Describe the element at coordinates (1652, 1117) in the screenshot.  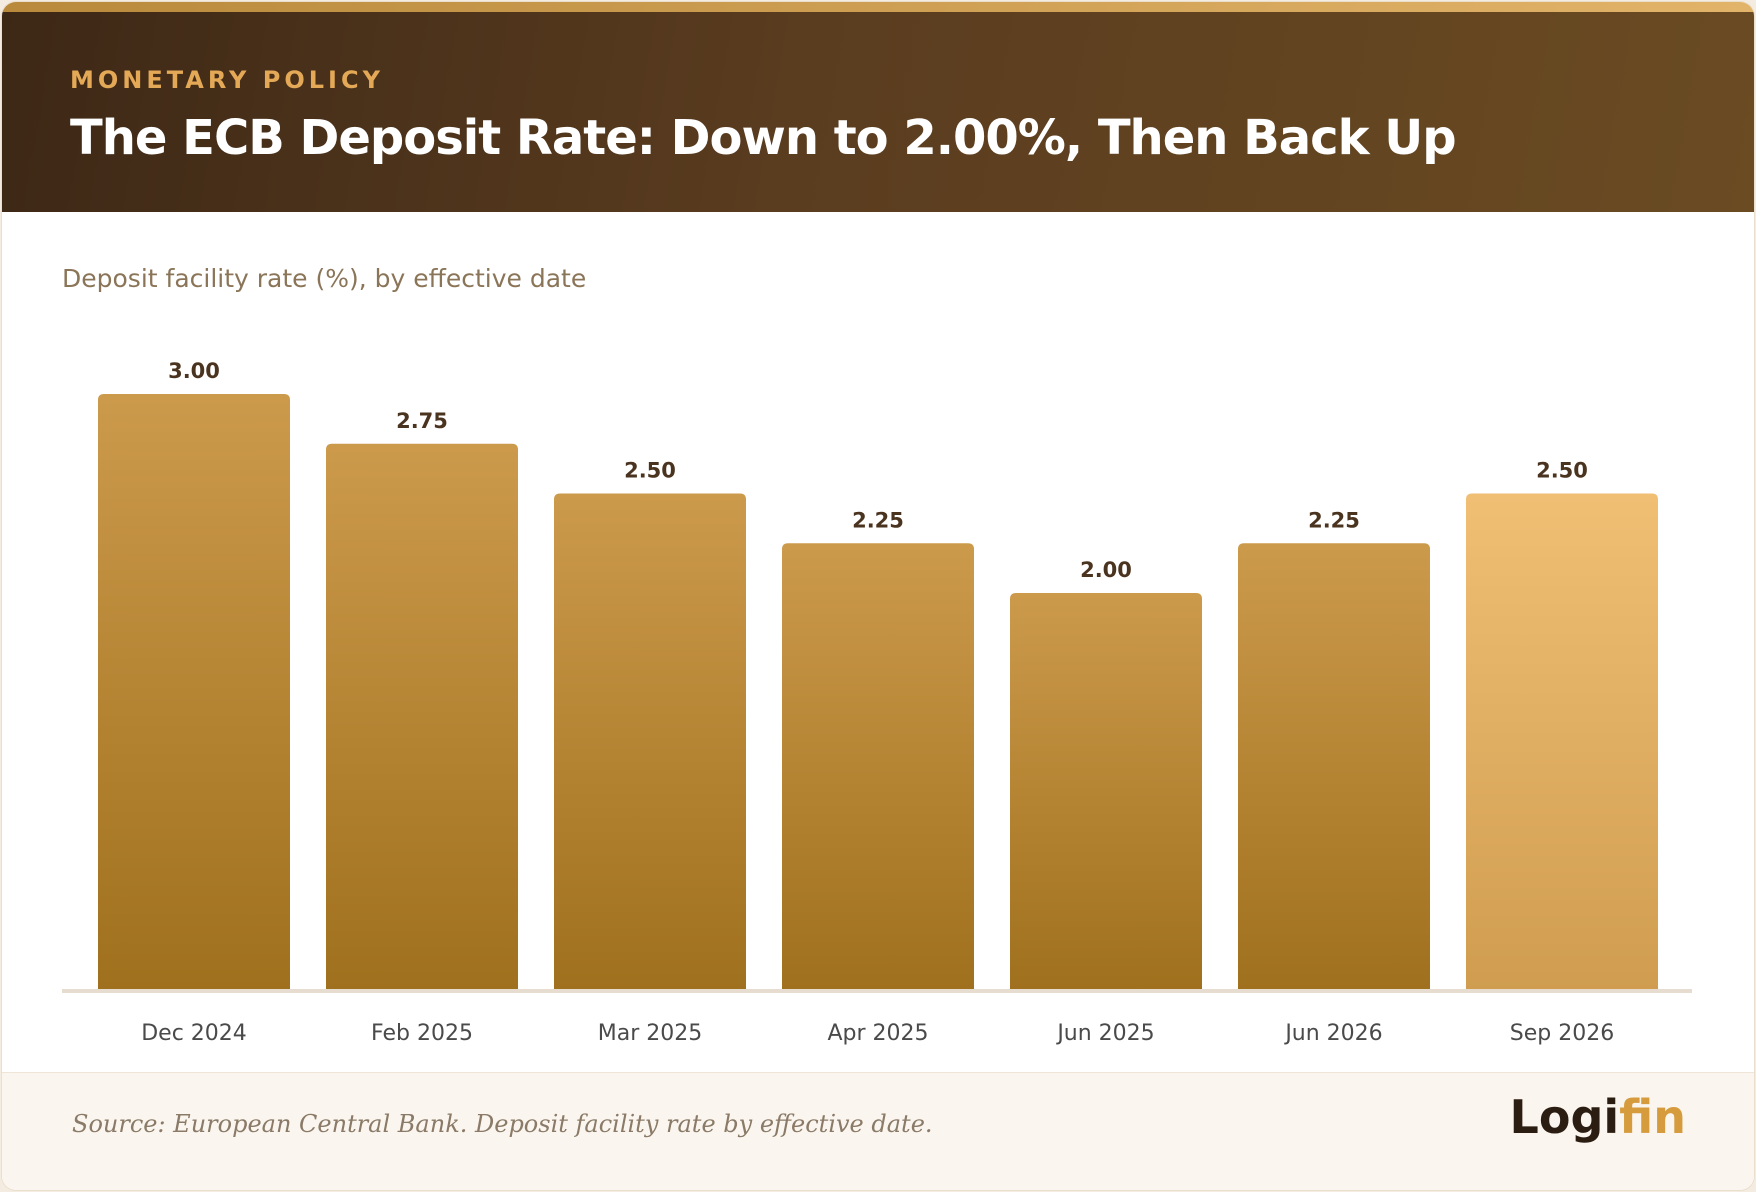
I see `logo-part-2: fin` at that location.